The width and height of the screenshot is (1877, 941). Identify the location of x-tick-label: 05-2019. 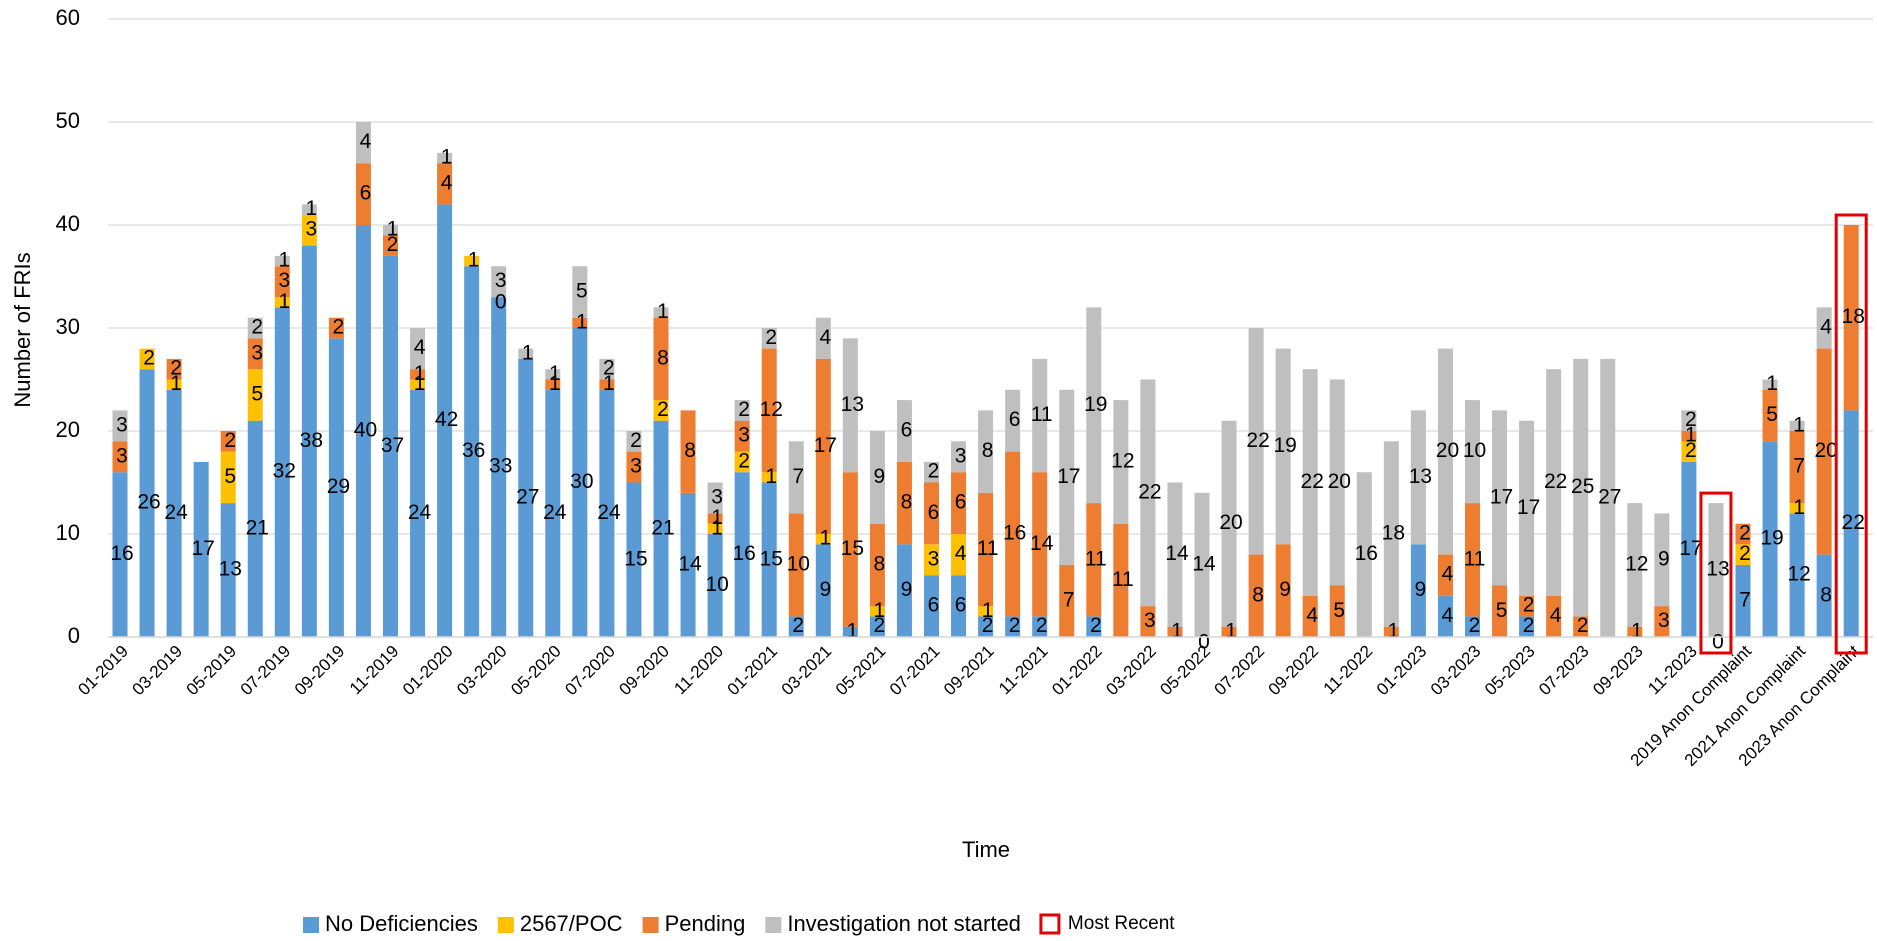
(212, 671).